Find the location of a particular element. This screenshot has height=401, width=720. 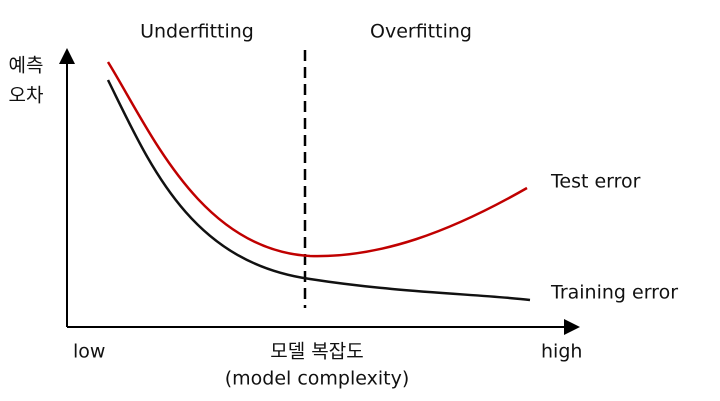

region-label: Overfitting is located at coordinates (421, 32).